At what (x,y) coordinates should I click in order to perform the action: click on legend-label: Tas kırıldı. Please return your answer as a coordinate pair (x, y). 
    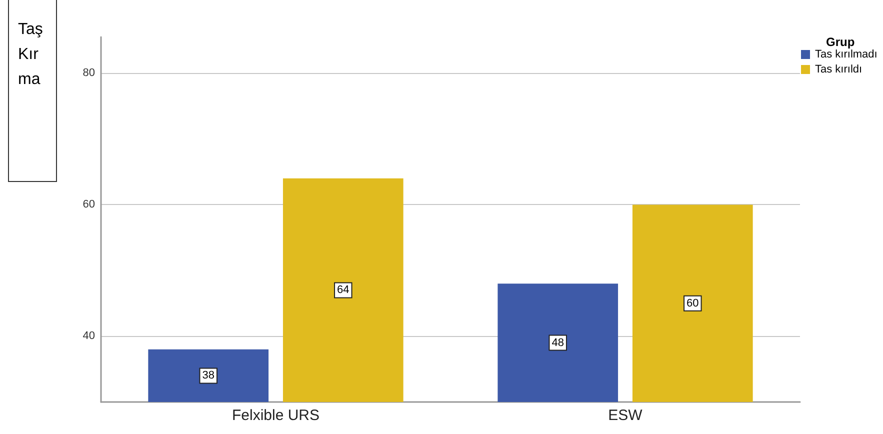
    Looking at the image, I should click on (838, 70).